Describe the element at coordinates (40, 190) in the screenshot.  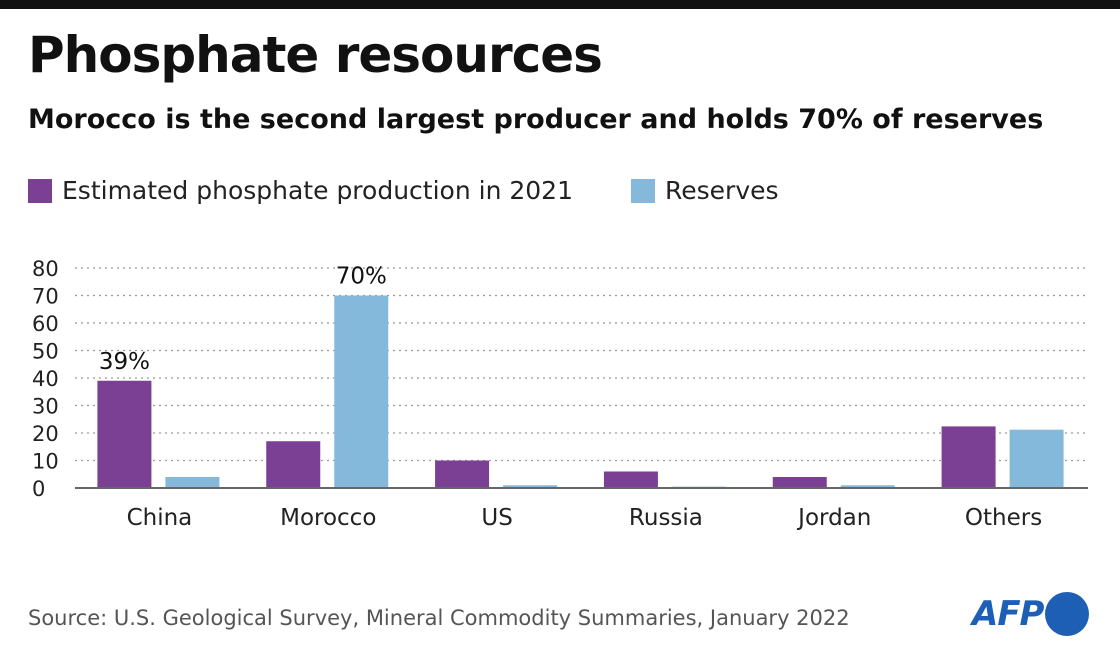
I see `legend-swatch-production` at that location.